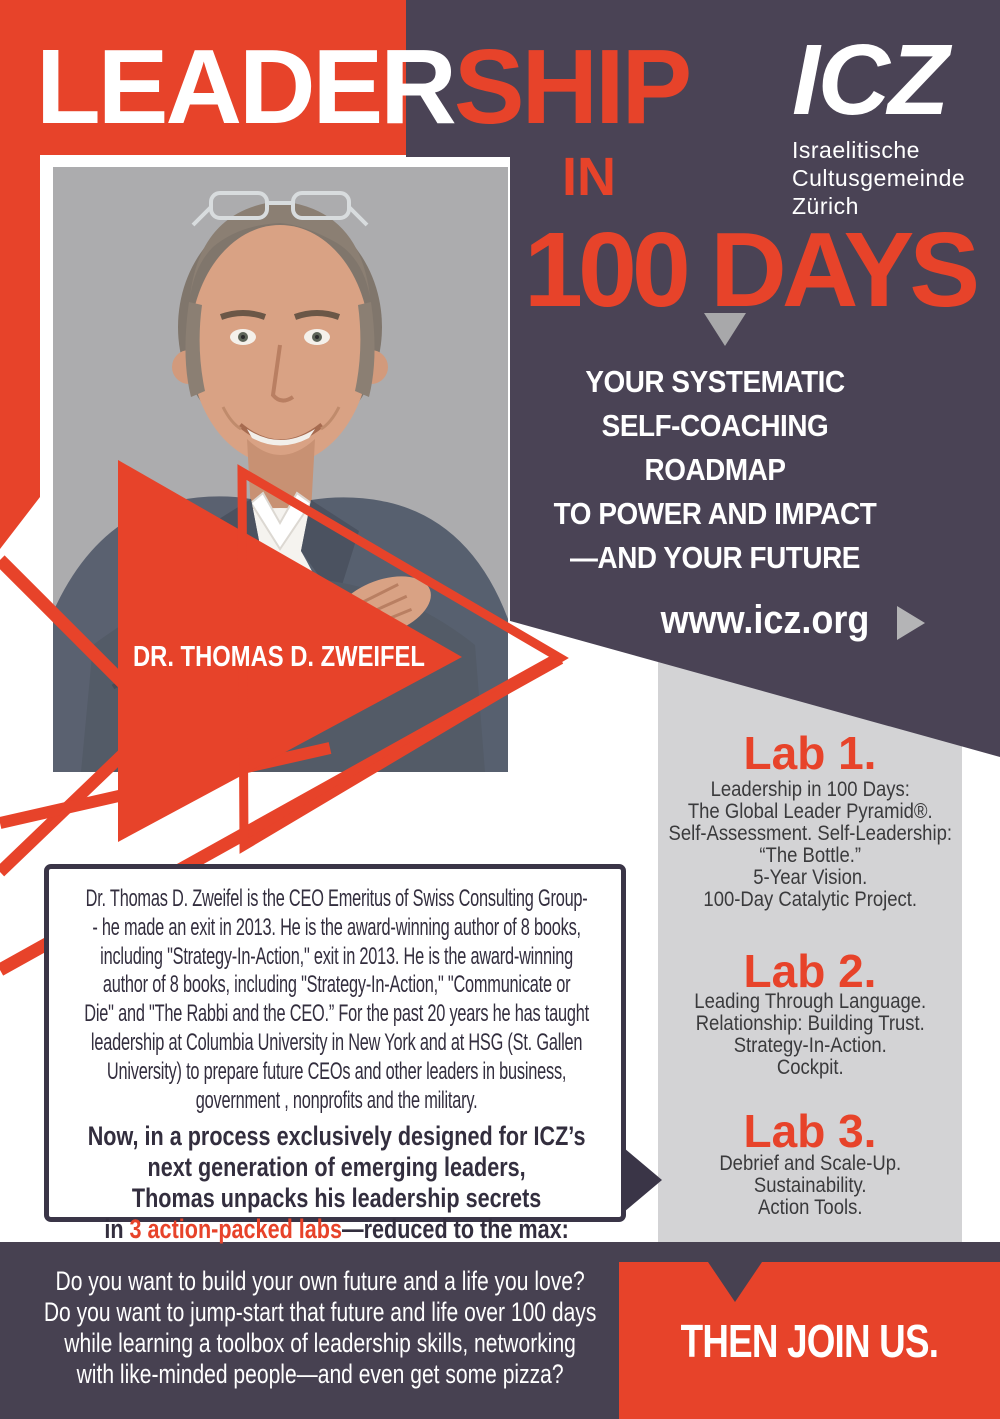 Image resolution: width=1000 pixels, height=1419 pixels. I want to click on bio-bold-line: Thomas unpacks his leadership secrets, so click(336, 1198).